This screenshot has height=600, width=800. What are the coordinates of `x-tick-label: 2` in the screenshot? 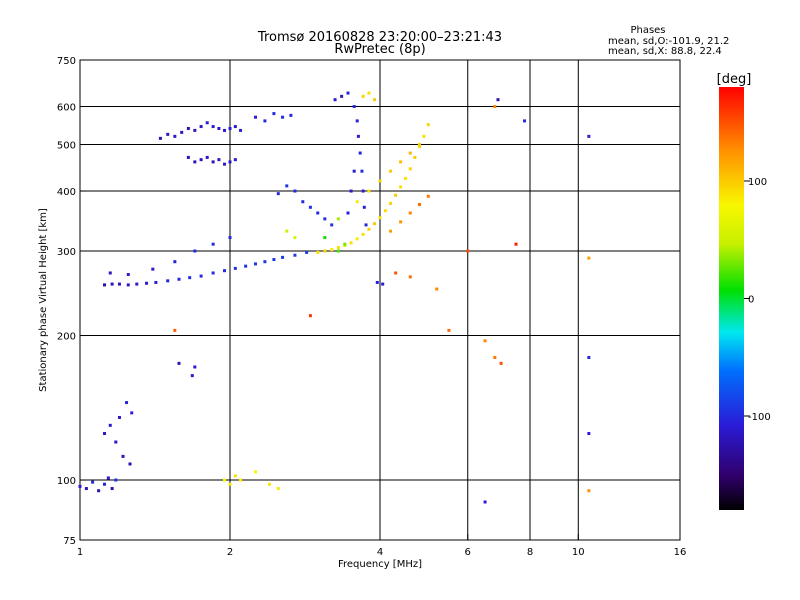 It's located at (230, 552).